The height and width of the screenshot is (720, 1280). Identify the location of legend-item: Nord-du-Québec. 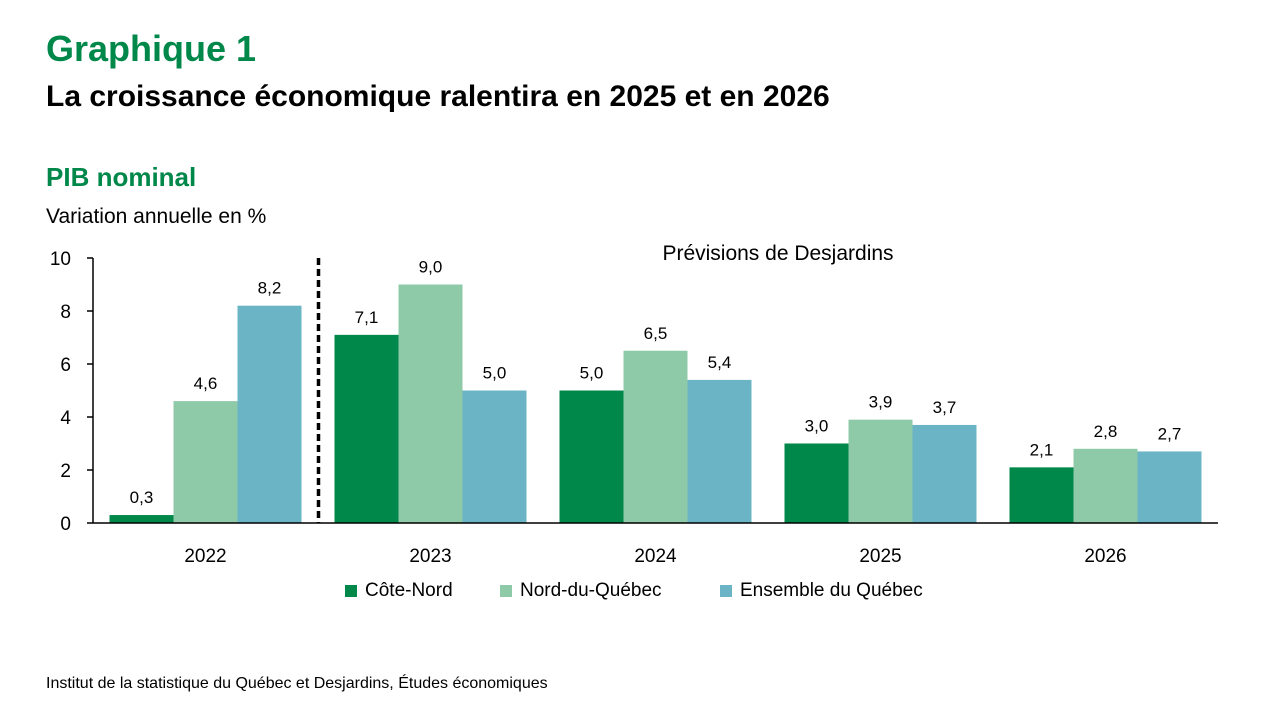
(581, 591).